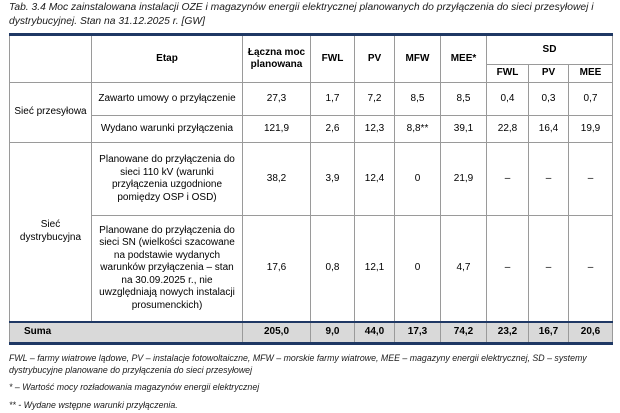 The height and width of the screenshot is (413, 620). Describe the element at coordinates (590, 99) in the screenshot. I see `value-cell: 0,7` at that location.